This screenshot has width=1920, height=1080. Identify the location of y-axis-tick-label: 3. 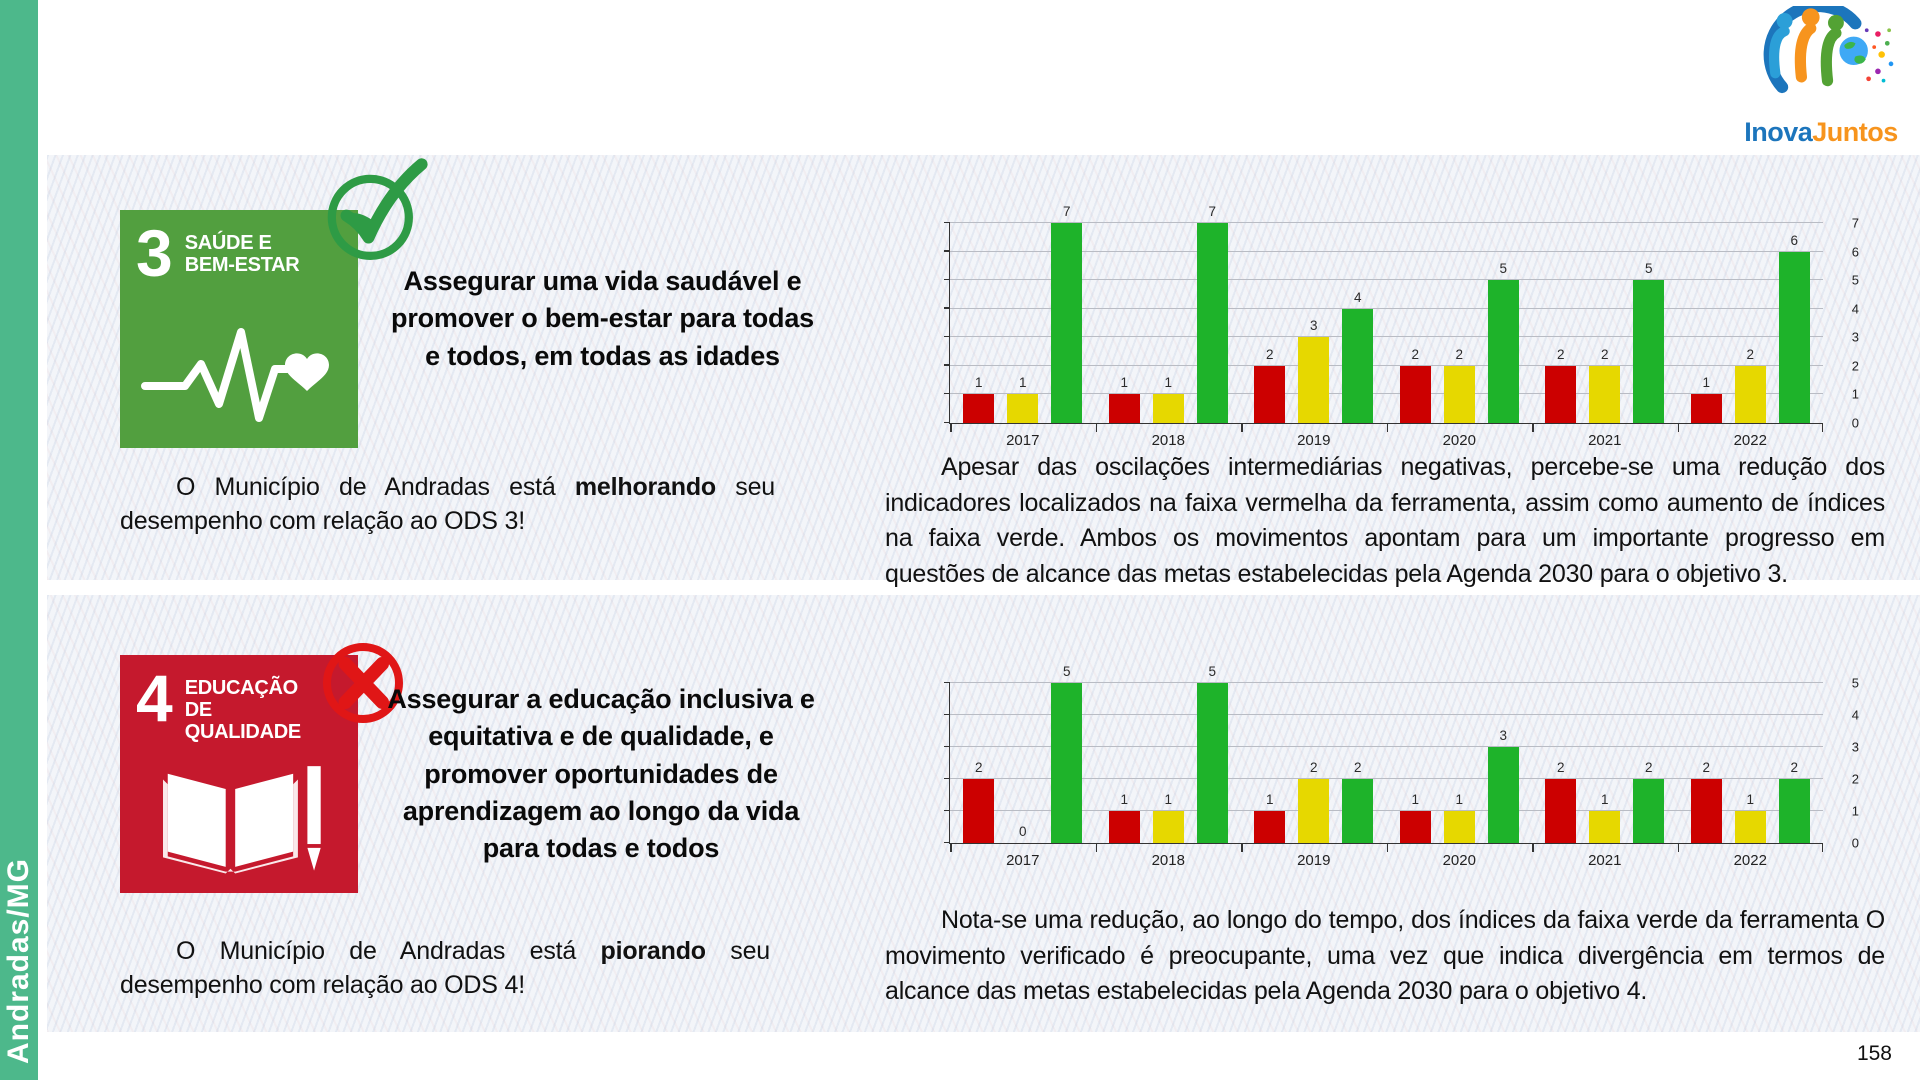
(1855, 337).